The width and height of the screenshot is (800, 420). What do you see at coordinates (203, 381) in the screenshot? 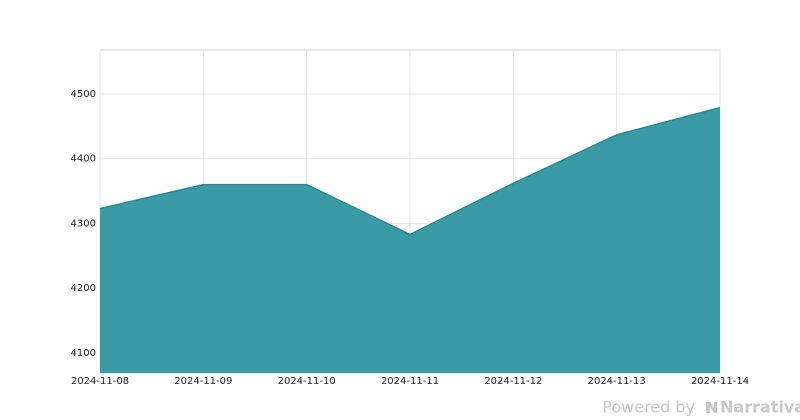
I see `x-tick-label: 2024-11-09` at bounding box center [203, 381].